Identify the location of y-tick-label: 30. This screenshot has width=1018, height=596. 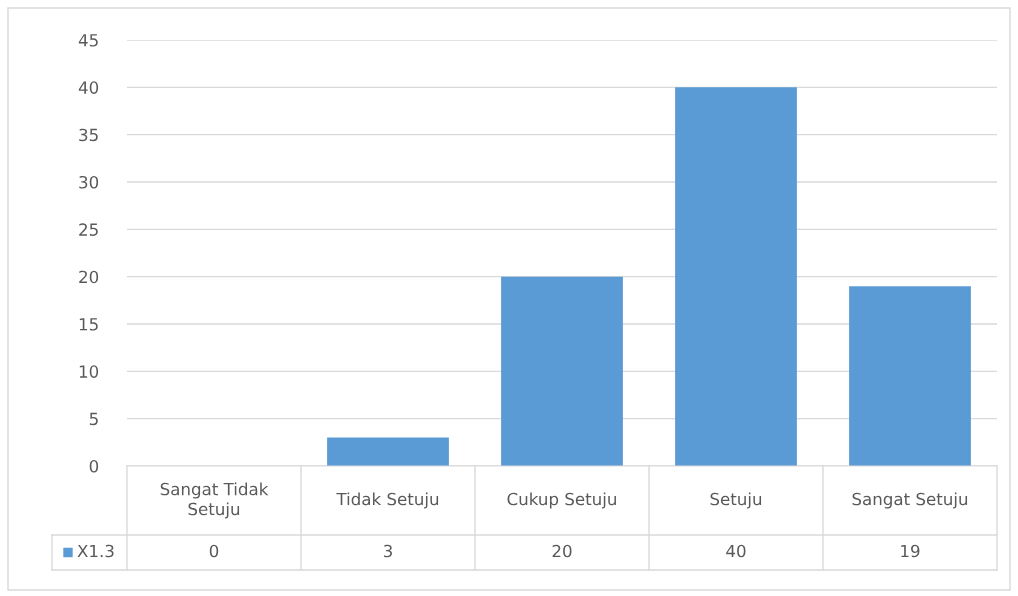
(89, 182).